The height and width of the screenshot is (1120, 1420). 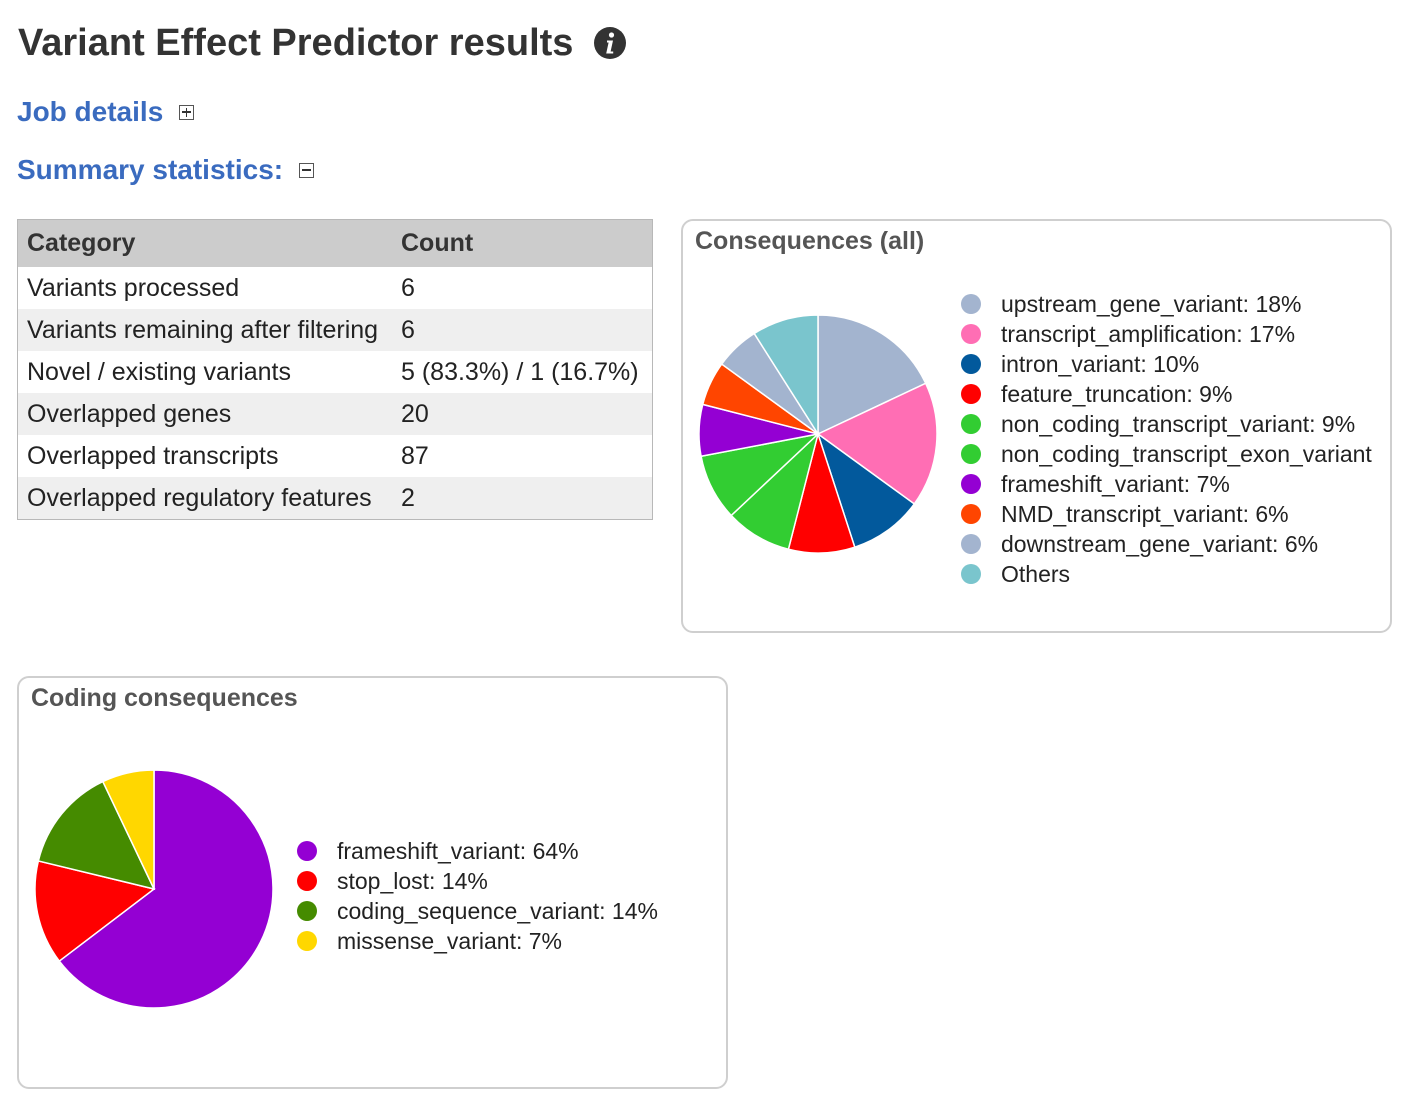 I want to click on table-row: Variants remaining after filtering 6, so click(x=335, y=330).